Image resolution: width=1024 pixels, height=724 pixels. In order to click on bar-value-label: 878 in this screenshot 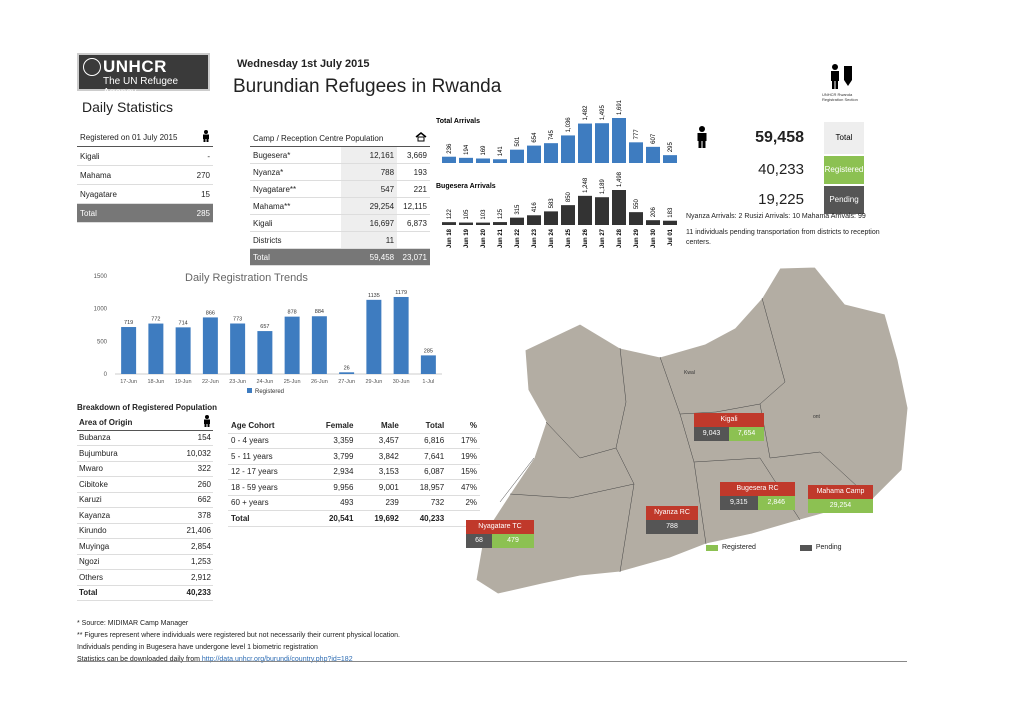, I will do `click(292, 313)`.